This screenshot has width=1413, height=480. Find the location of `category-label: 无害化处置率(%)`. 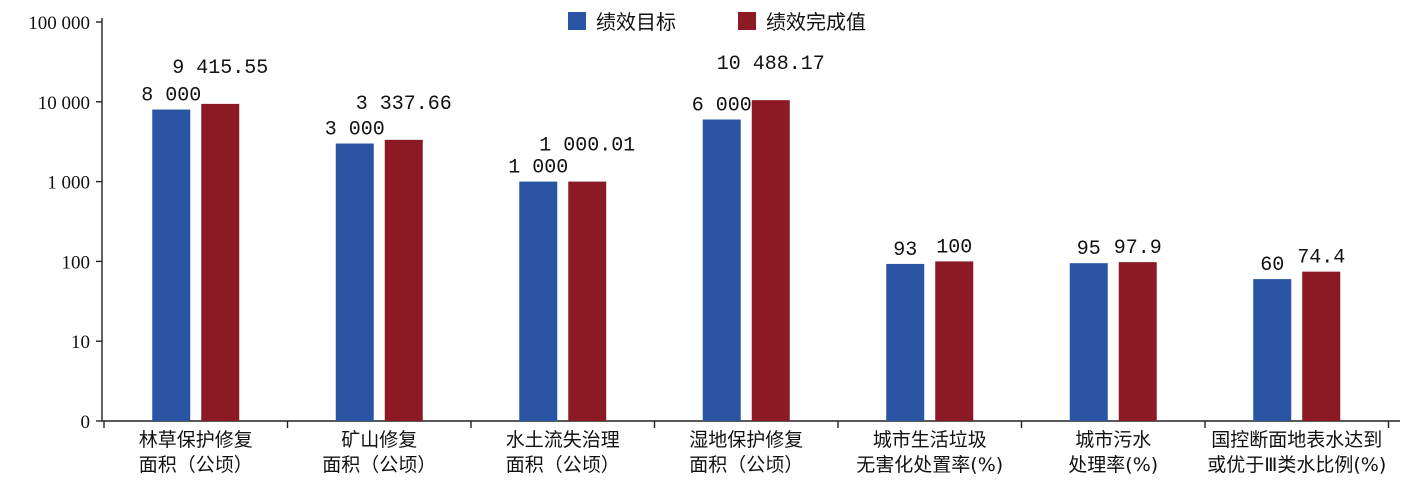

category-label: 无害化处置率(%) is located at coordinates (929, 465).